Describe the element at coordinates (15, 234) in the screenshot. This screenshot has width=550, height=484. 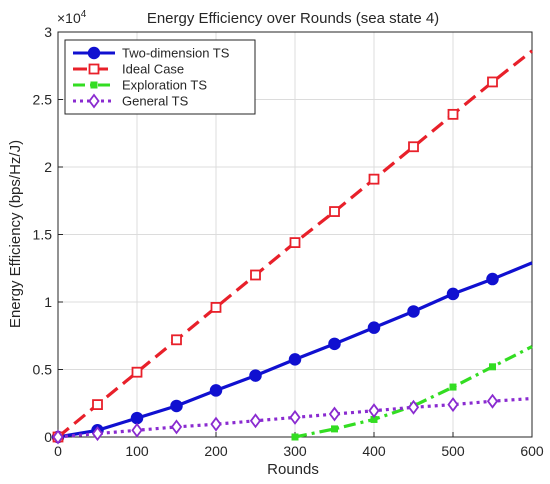
I see `y-axis-label: Energy Efficiency (bps/Hz/J)` at that location.